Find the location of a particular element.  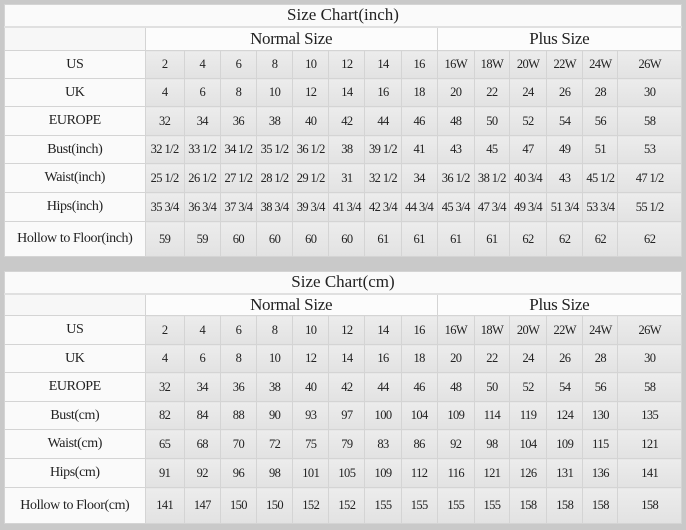

size-value-cell: 32 is located at coordinates (164, 387).